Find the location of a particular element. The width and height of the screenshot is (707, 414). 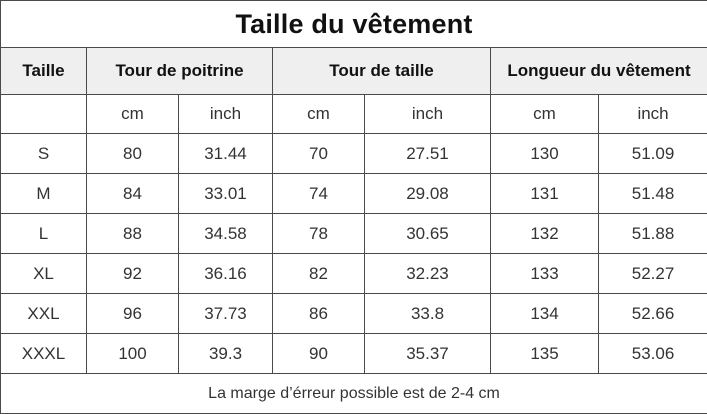

cell-waist-inch: 33.8 is located at coordinates (428, 314).